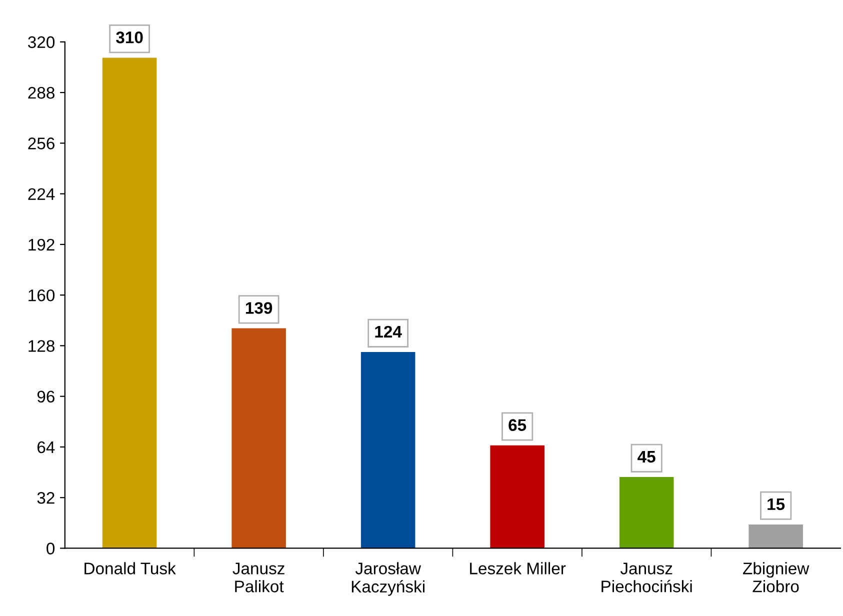  I want to click on x-tick-label: Janusz Palikot, so click(258, 577).